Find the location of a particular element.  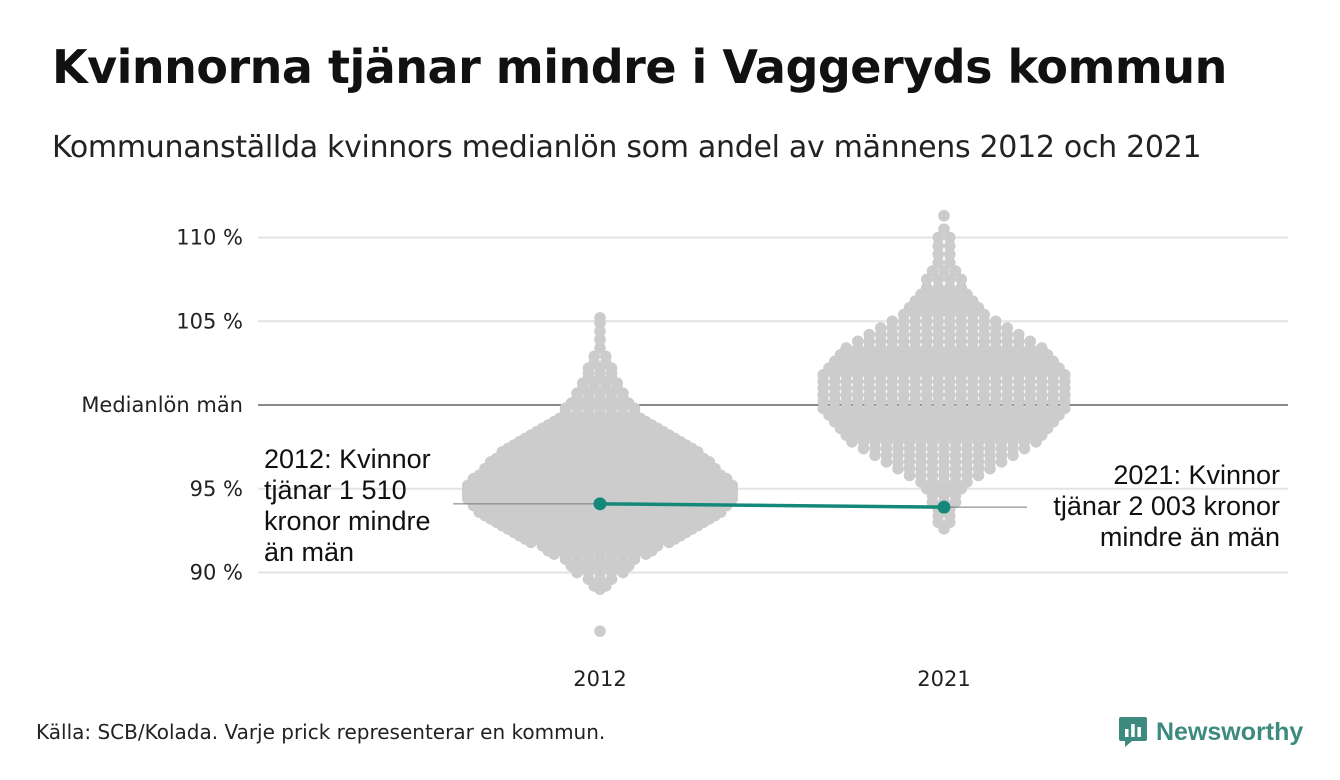

newsworthy-logo-icon is located at coordinates (1133, 732).